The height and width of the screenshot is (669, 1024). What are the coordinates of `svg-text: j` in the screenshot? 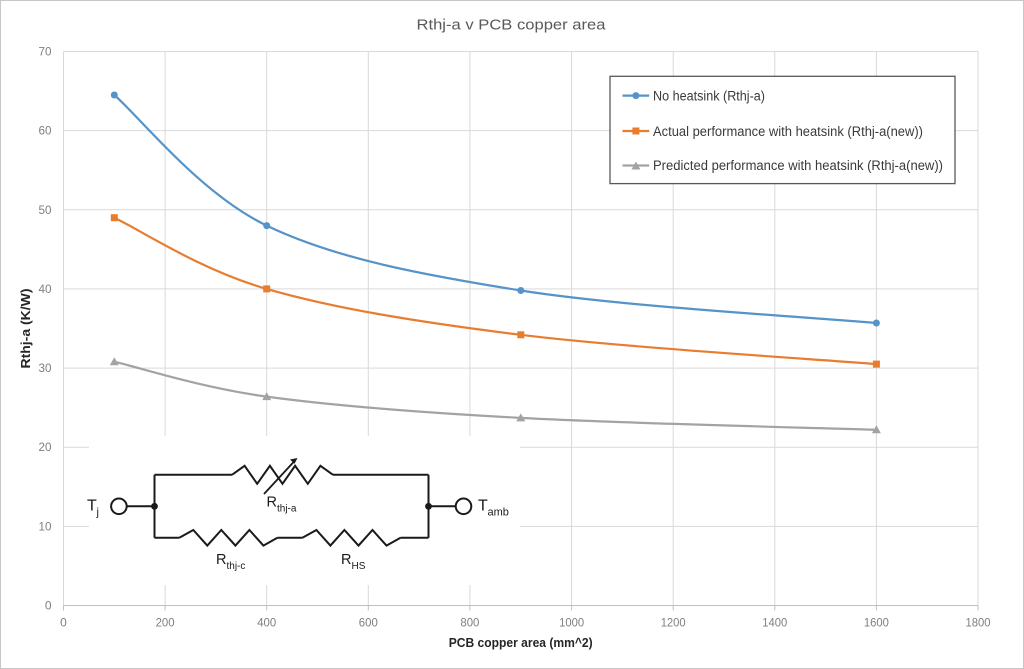 It's located at (97, 513).